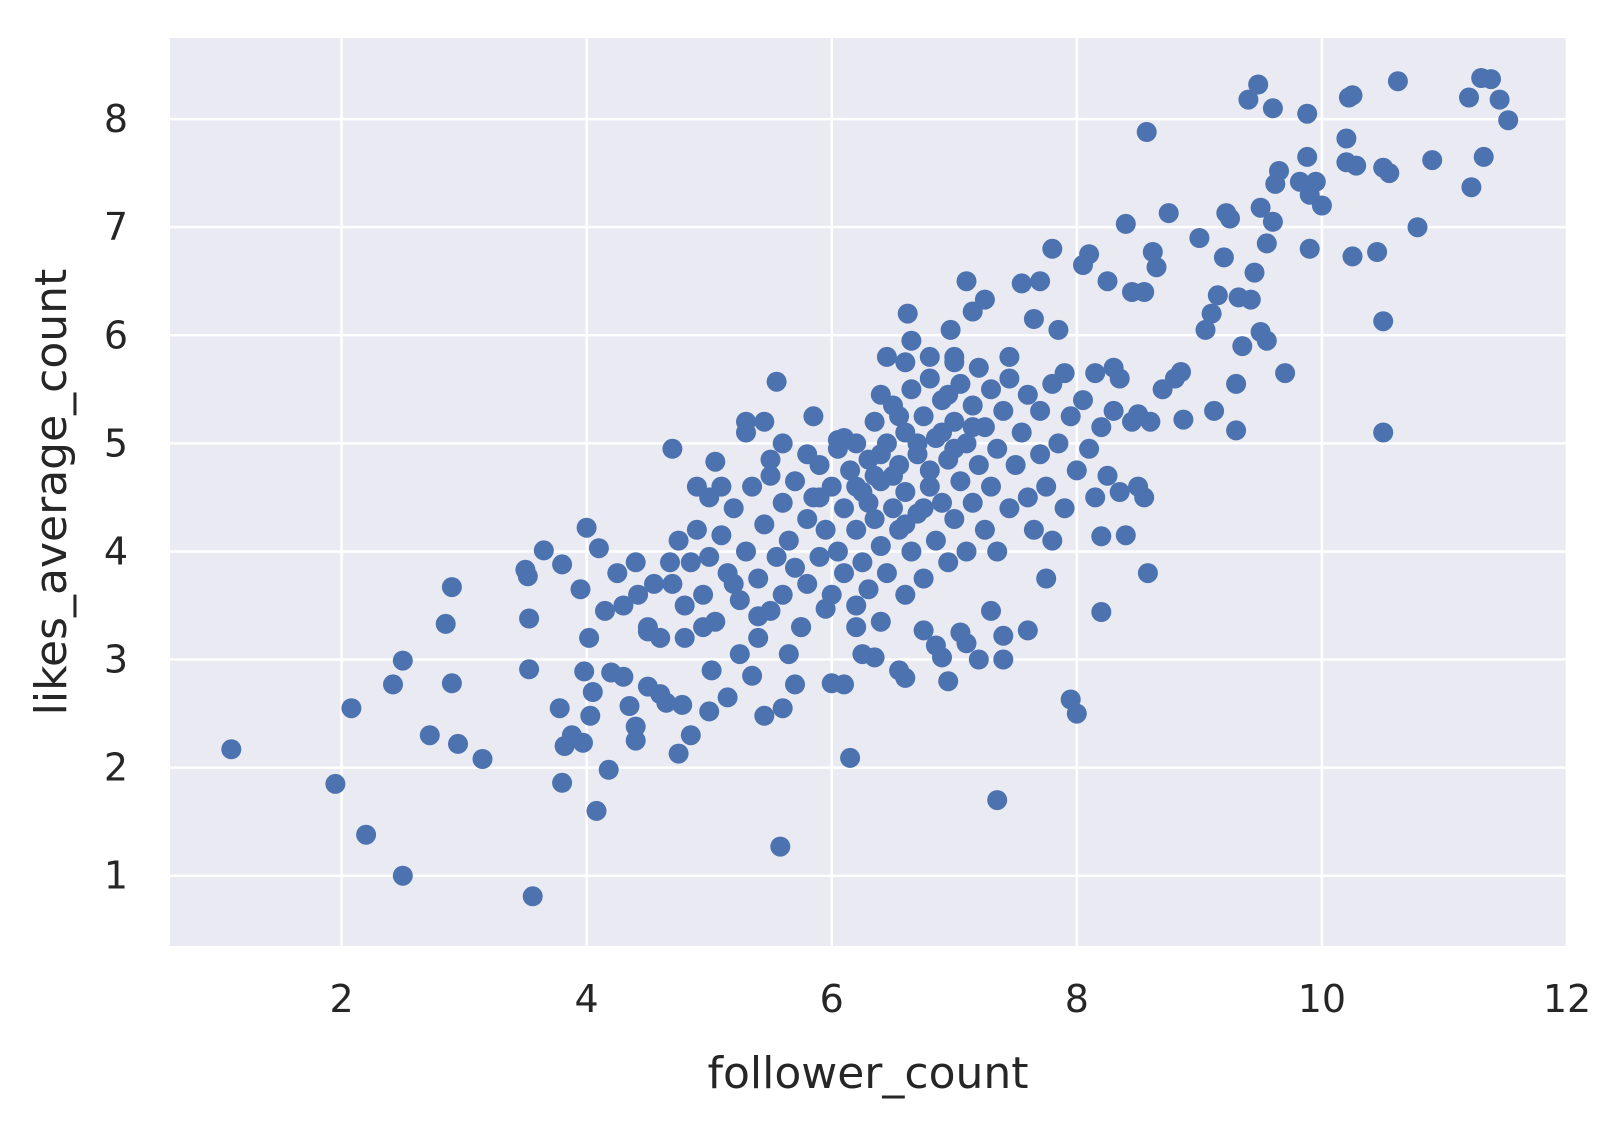  I want to click on y-tick-label: 4, so click(116, 551).